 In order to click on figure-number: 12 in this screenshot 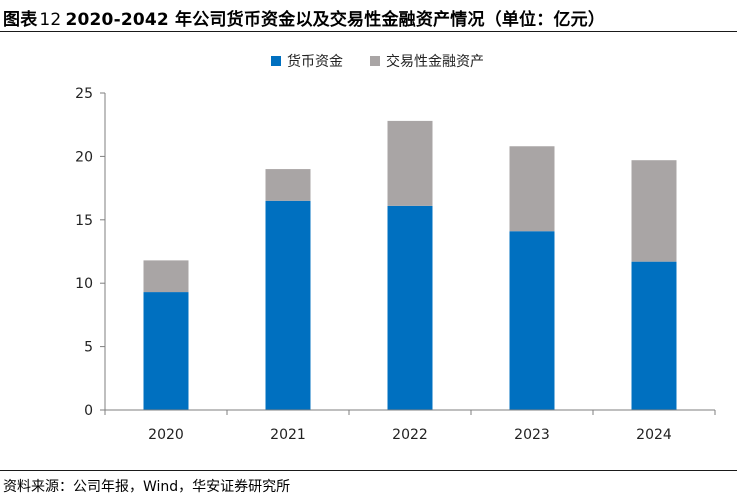, I will do `click(50, 20)`.